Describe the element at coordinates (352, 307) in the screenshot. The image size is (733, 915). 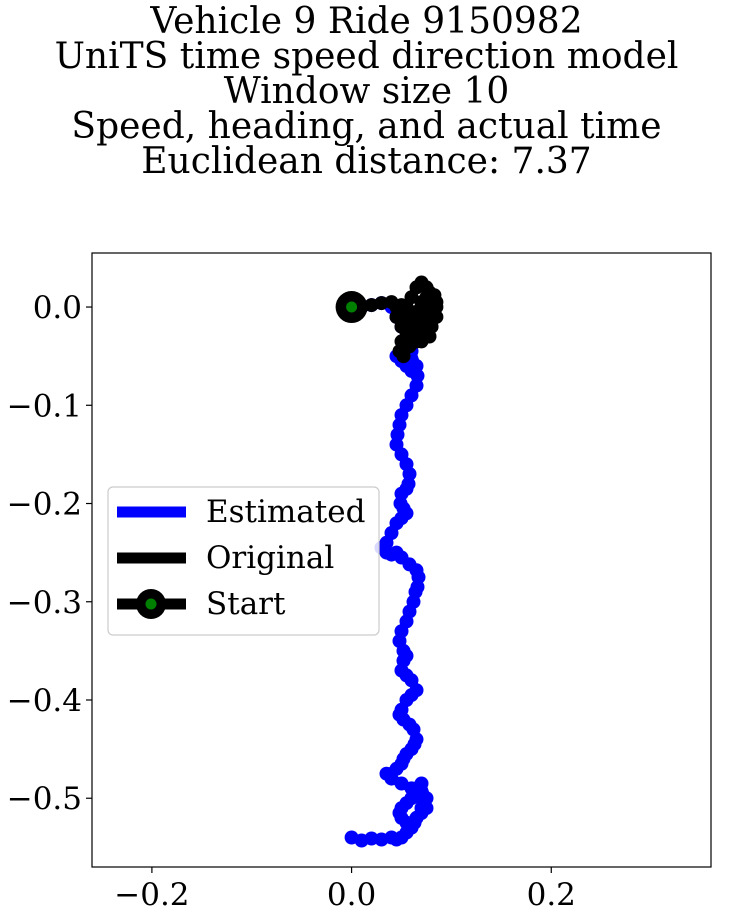
I see `start-marker-center` at that location.